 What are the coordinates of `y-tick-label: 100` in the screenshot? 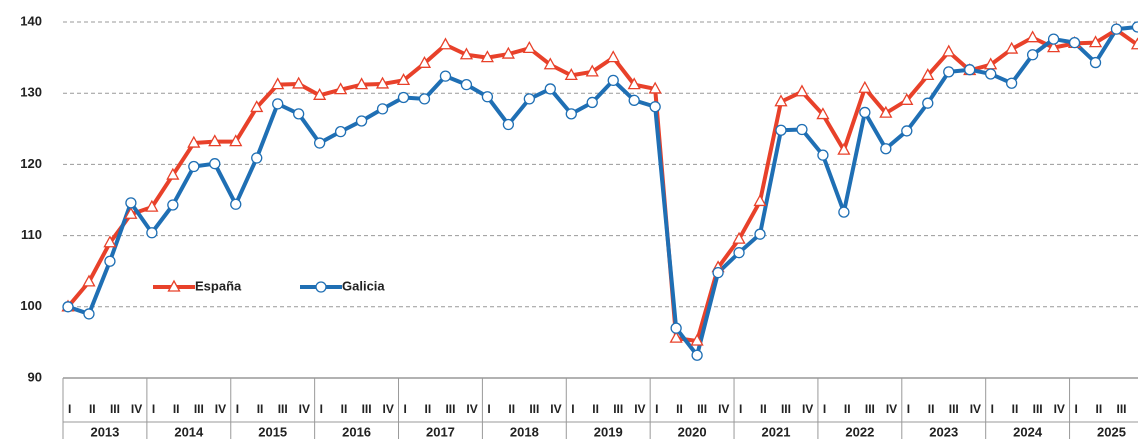 It's located at (31, 305).